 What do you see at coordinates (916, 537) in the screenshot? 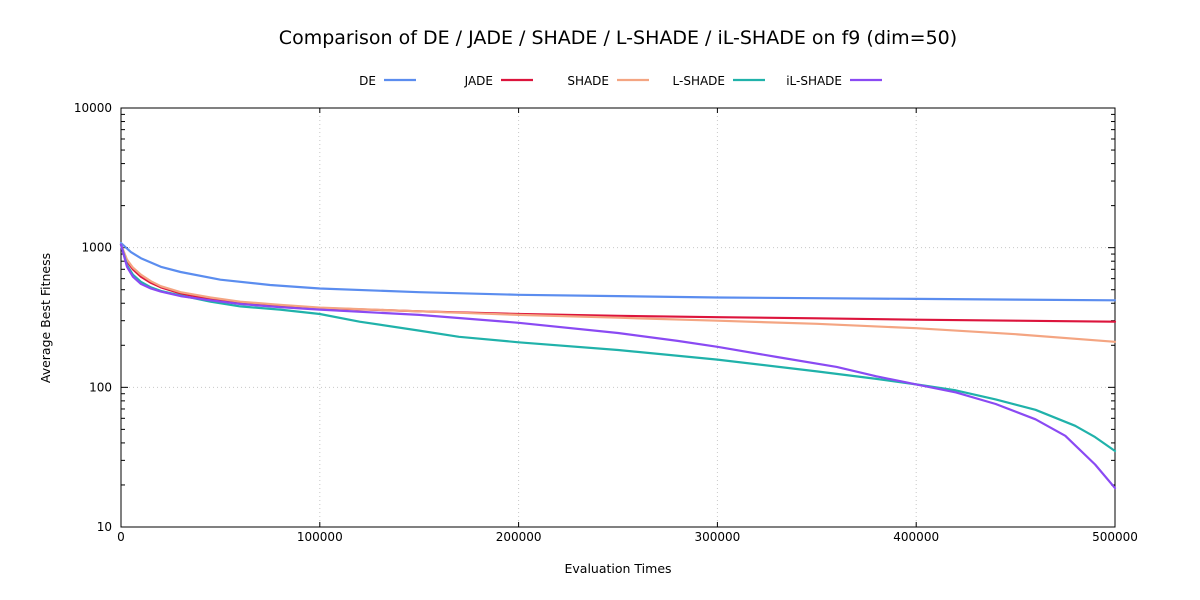
I see `x-tick-label: 400000` at bounding box center [916, 537].